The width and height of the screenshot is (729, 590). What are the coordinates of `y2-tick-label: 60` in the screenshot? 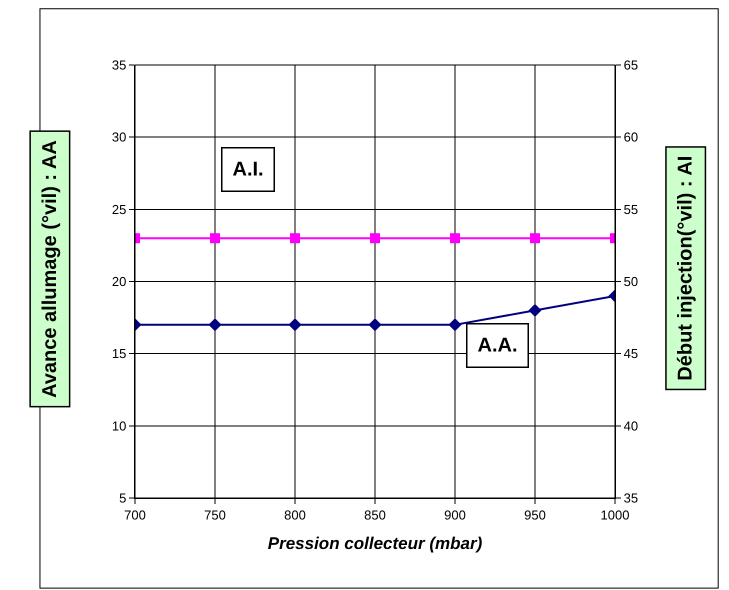 It's located at (631, 137).